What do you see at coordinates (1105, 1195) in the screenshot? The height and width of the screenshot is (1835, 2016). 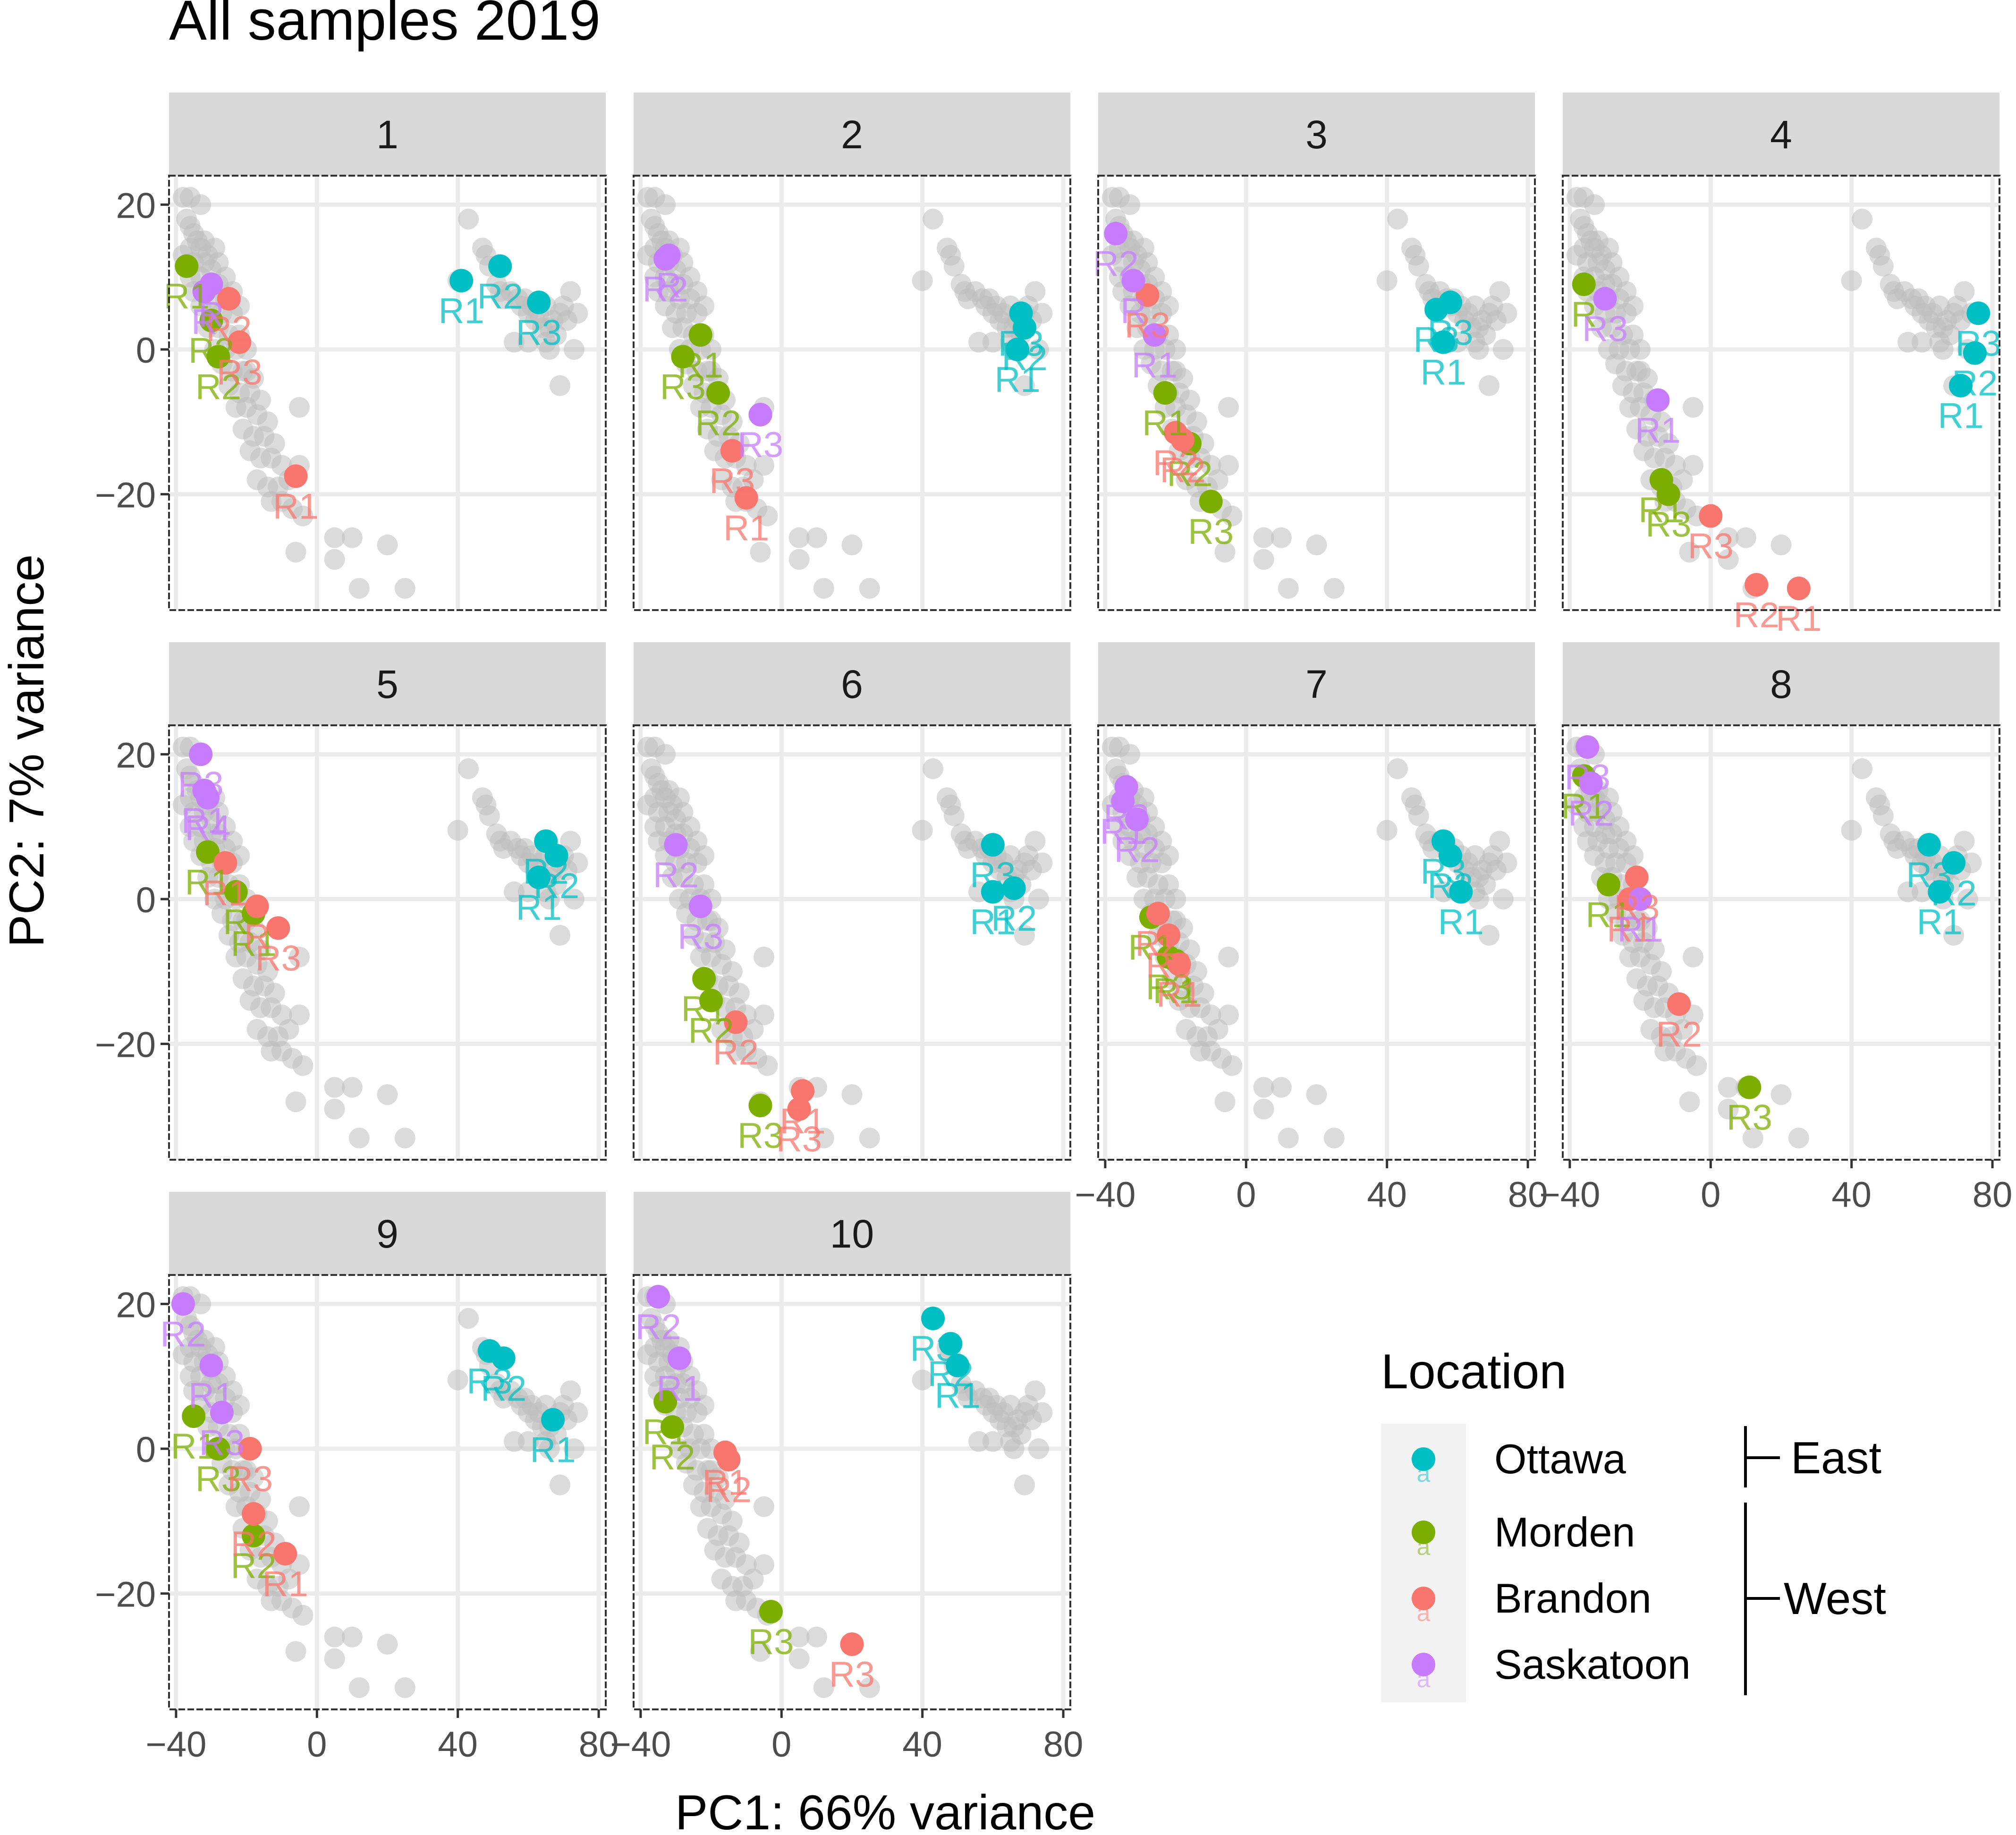 I see `x-tick-label: −40` at bounding box center [1105, 1195].